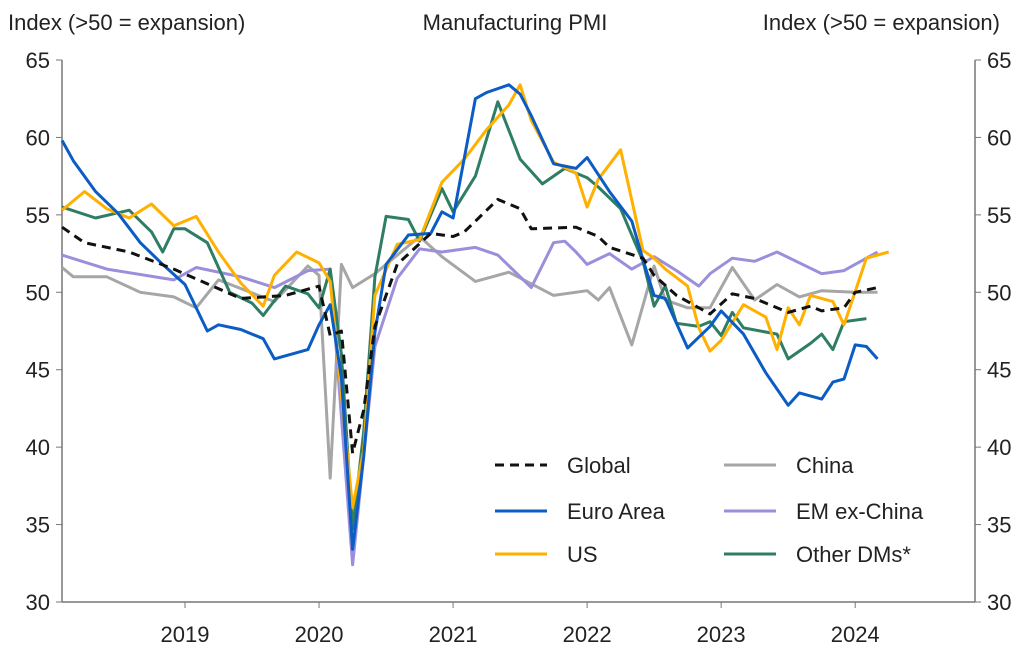 This screenshot has height=659, width=1024. I want to click on x-tick-label: 2023, so click(721, 634).